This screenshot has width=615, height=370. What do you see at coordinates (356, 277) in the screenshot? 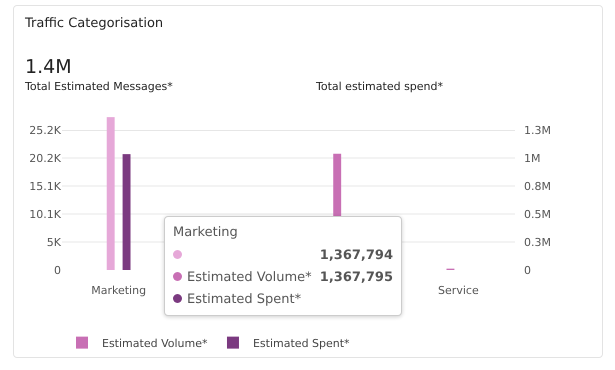
I see `annotation: 1,367,795` at bounding box center [356, 277].